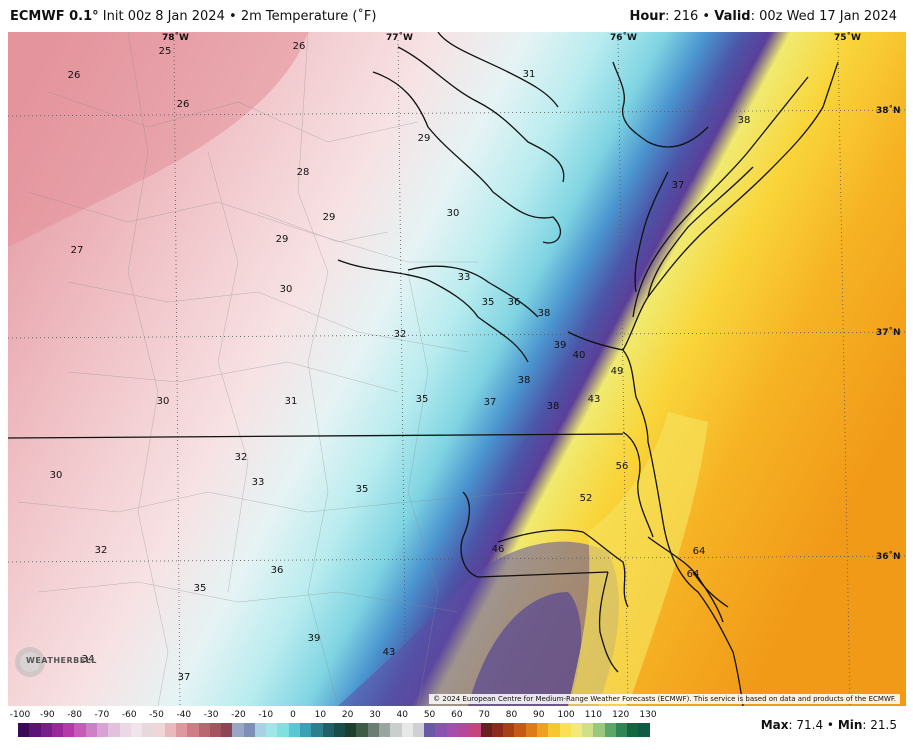 This screenshot has width=913, height=750. Describe the element at coordinates (258, 482) in the screenshot. I see `temperature-label: 33` at that location.